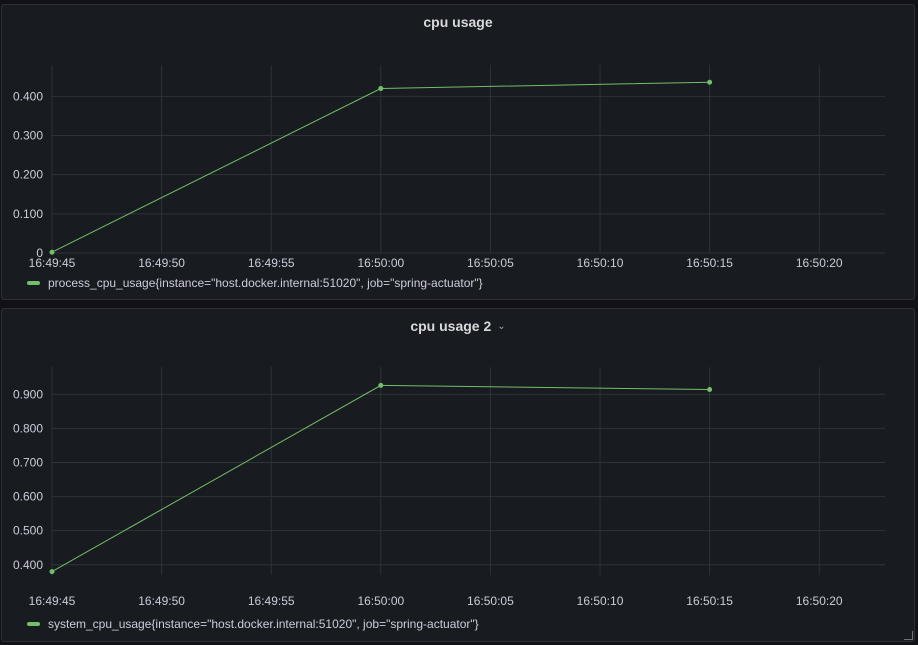 This screenshot has width=918, height=645. Describe the element at coordinates (28, 462) in the screenshot. I see `y-tick-label: 0.700` at that location.